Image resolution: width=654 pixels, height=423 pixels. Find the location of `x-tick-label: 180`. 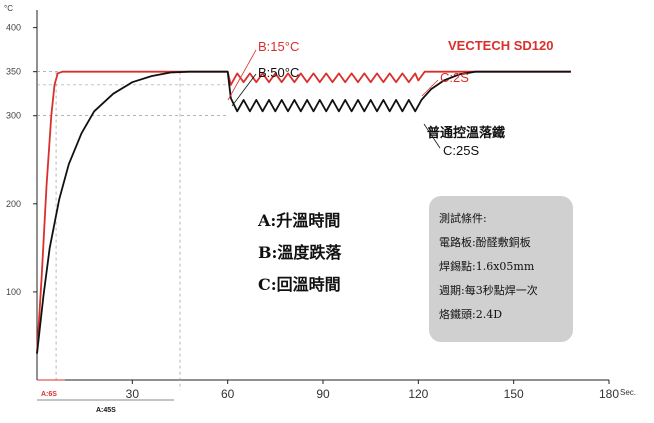

x-tick-label: 180 is located at coordinates (609, 394).